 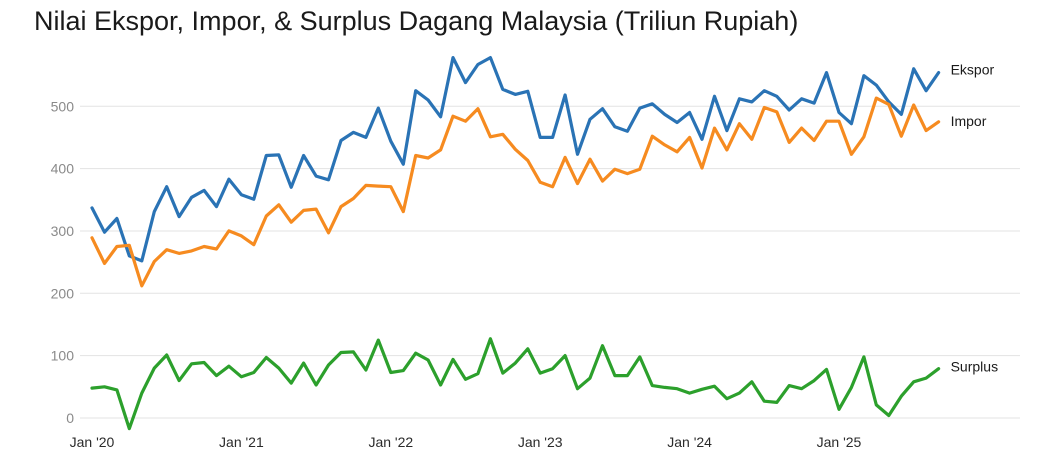 I want to click on x-tick-label: Jan '23, so click(x=540, y=442).